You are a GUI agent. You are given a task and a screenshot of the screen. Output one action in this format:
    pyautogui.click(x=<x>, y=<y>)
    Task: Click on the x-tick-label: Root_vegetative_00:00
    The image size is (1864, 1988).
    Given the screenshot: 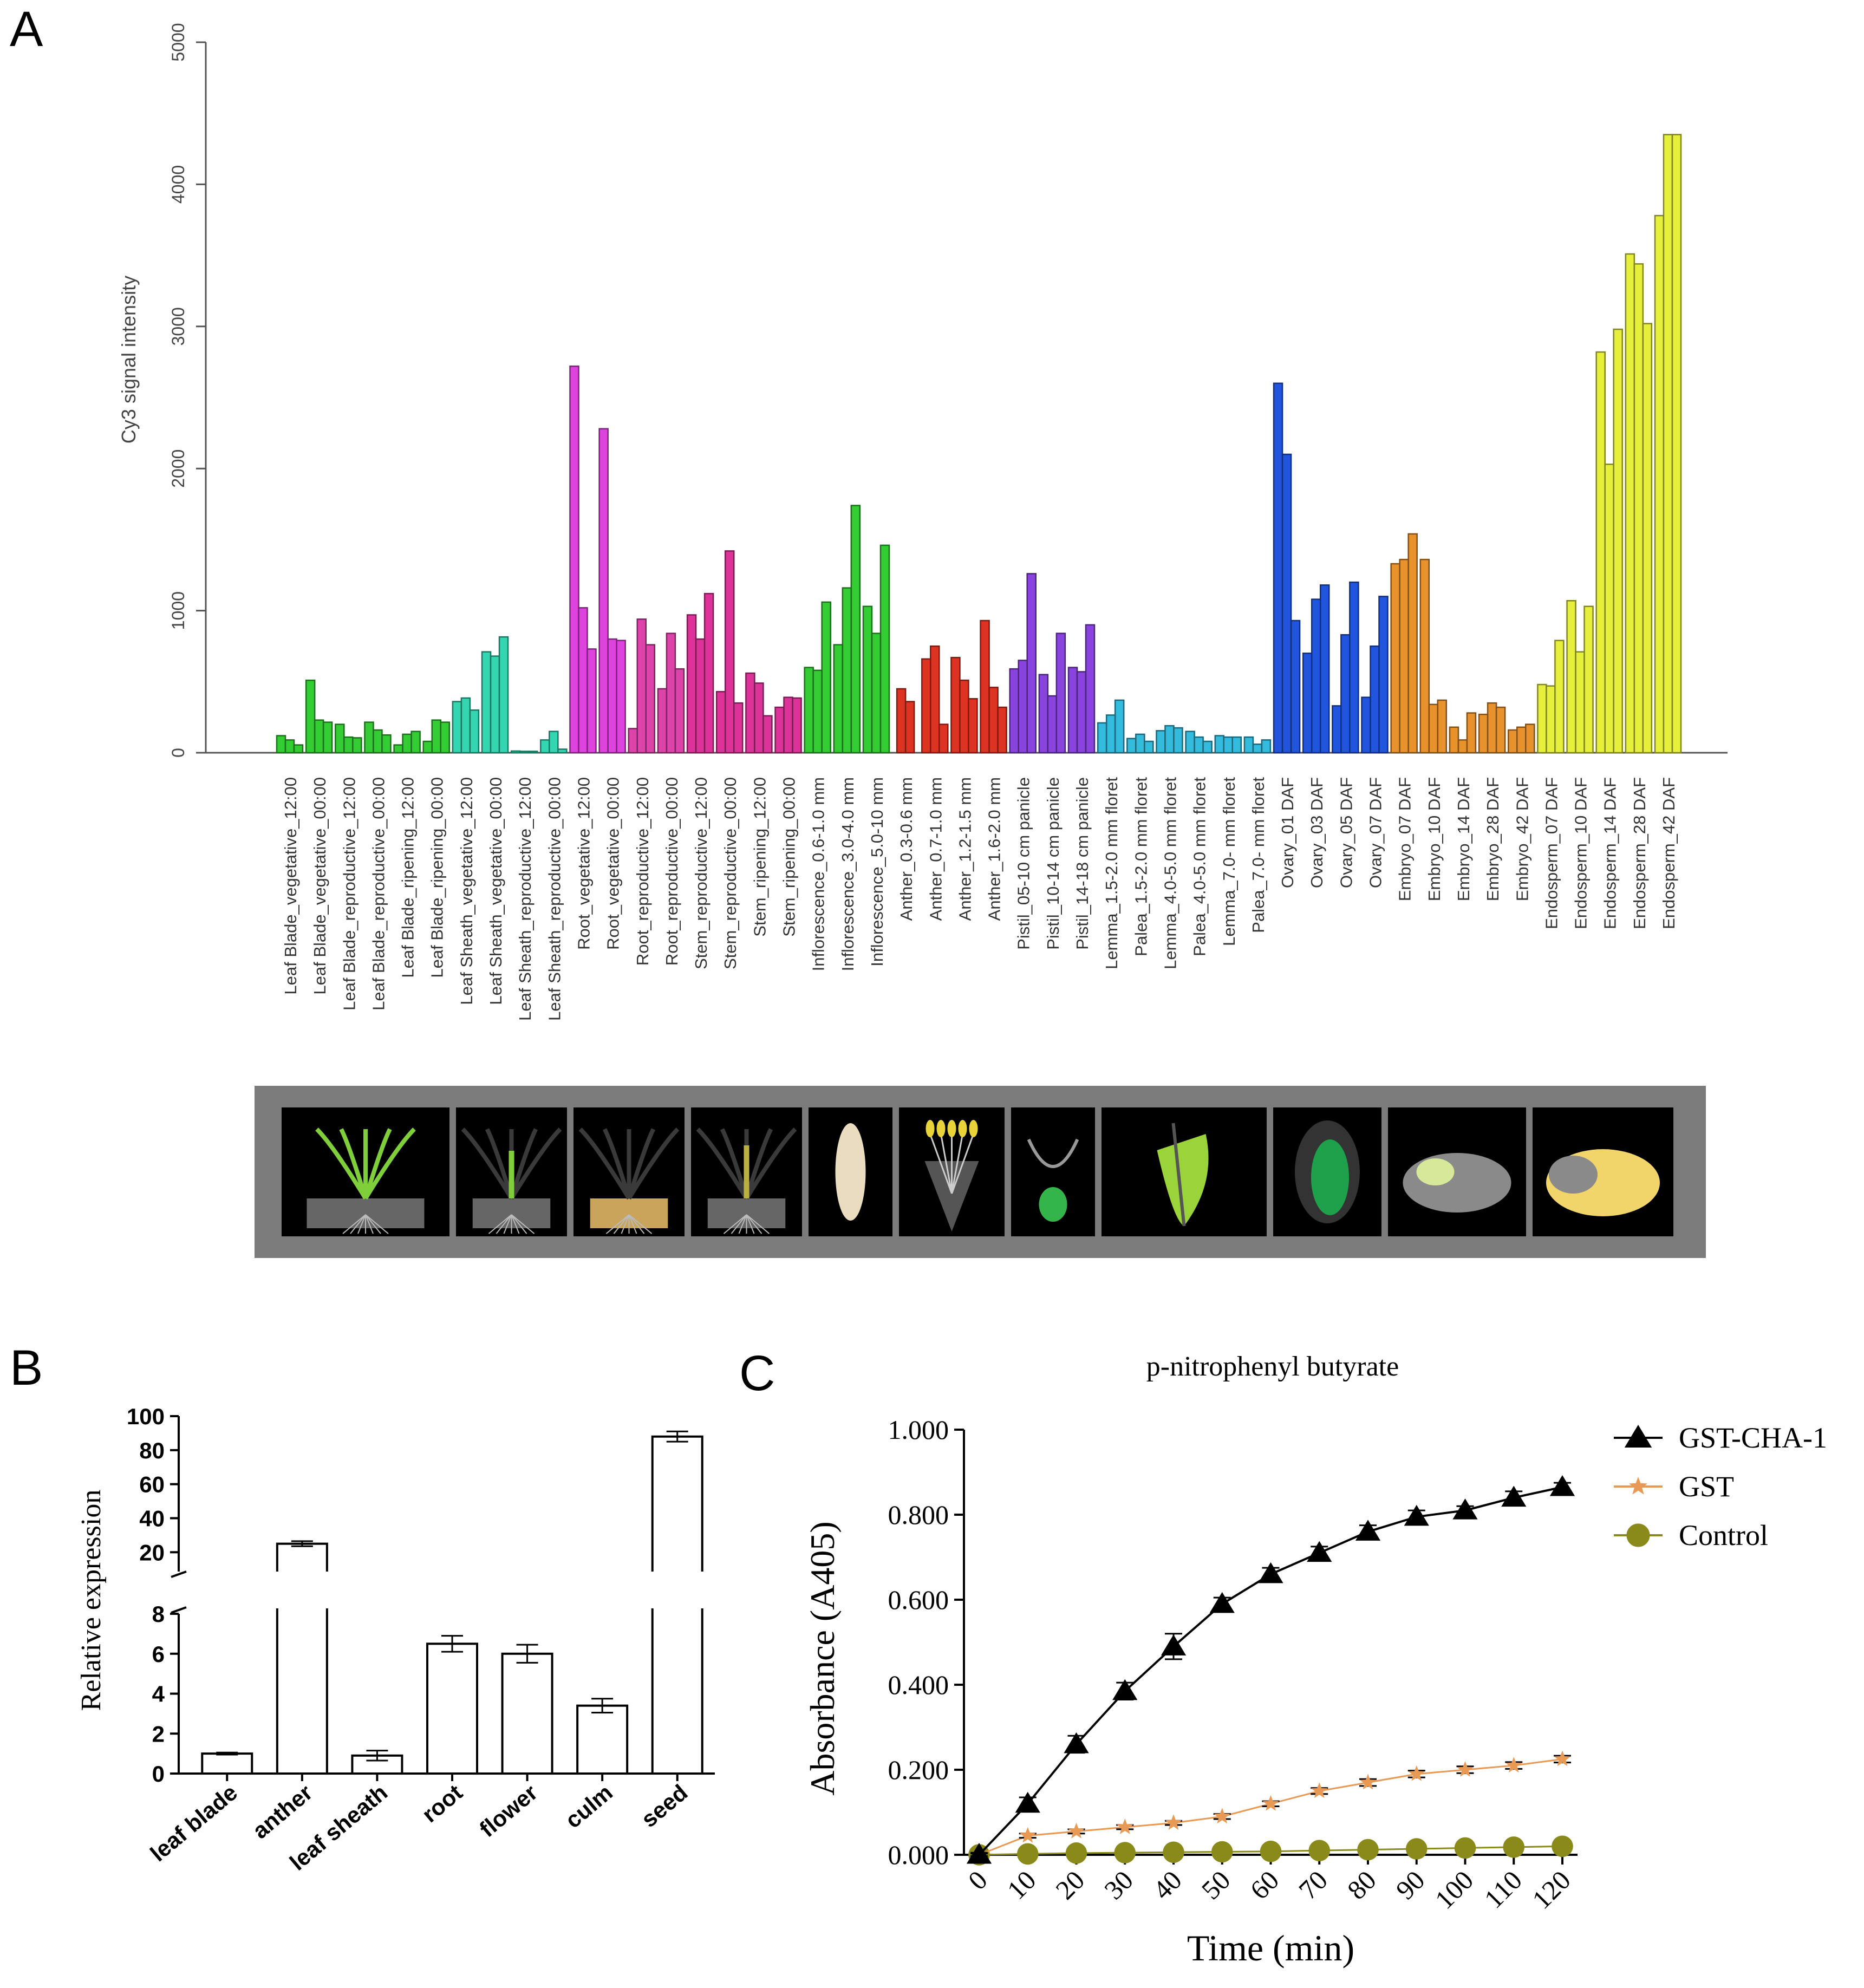 What is the action you would take?
    pyautogui.click(x=613, y=863)
    